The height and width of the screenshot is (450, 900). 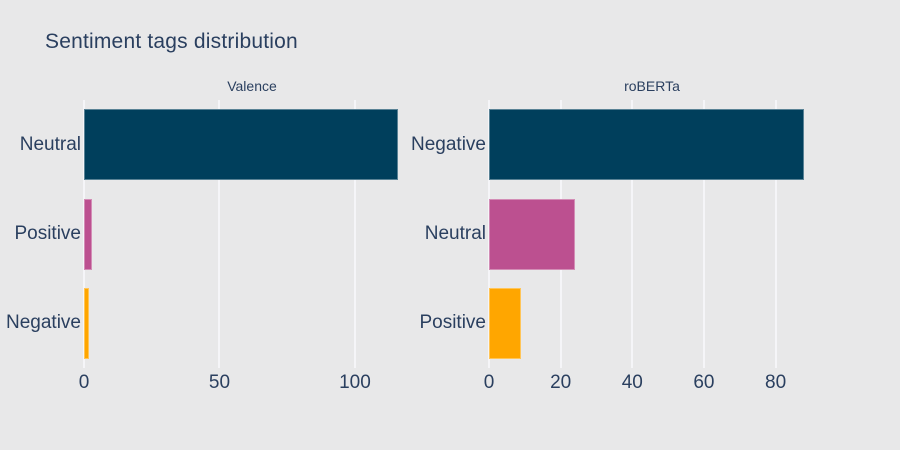 What do you see at coordinates (355, 382) in the screenshot?
I see `x-tick-label: 100` at bounding box center [355, 382].